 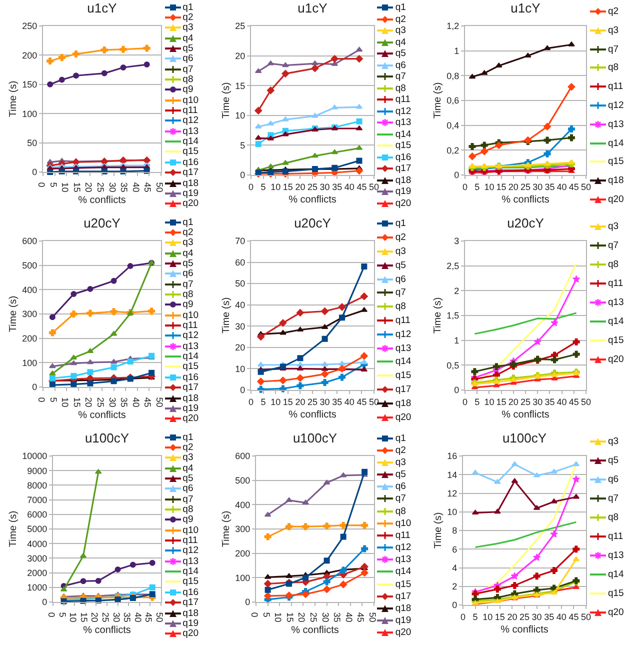 I want to click on legend-label: q2, so click(x=188, y=448).